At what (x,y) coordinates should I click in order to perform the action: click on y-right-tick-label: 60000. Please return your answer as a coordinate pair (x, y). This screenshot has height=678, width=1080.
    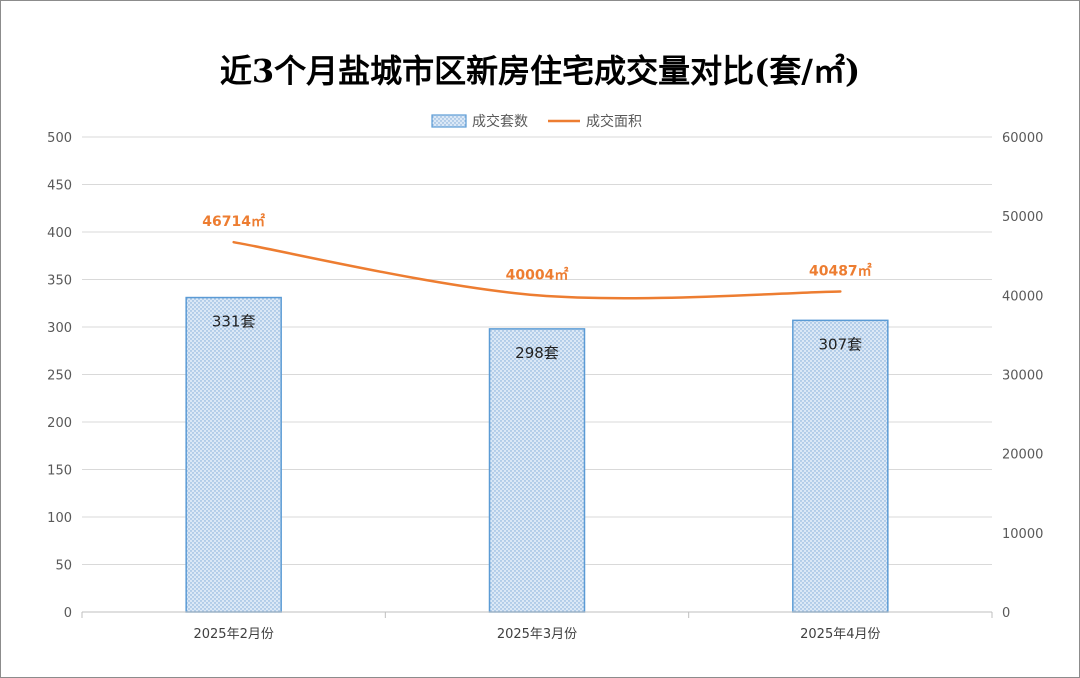
    Looking at the image, I should click on (1022, 138).